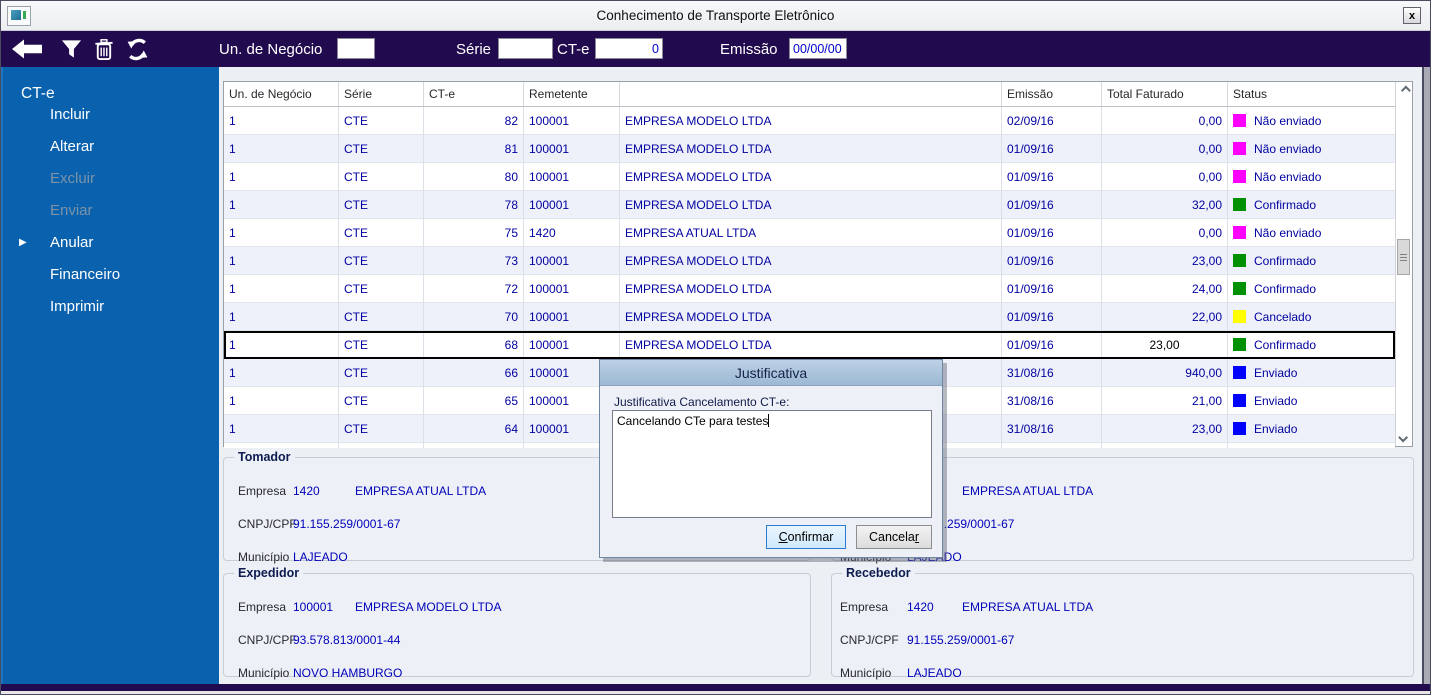 The height and width of the screenshot is (695, 1431). Describe the element at coordinates (811, 94) in the screenshot. I see `header-remetente-nome` at that location.